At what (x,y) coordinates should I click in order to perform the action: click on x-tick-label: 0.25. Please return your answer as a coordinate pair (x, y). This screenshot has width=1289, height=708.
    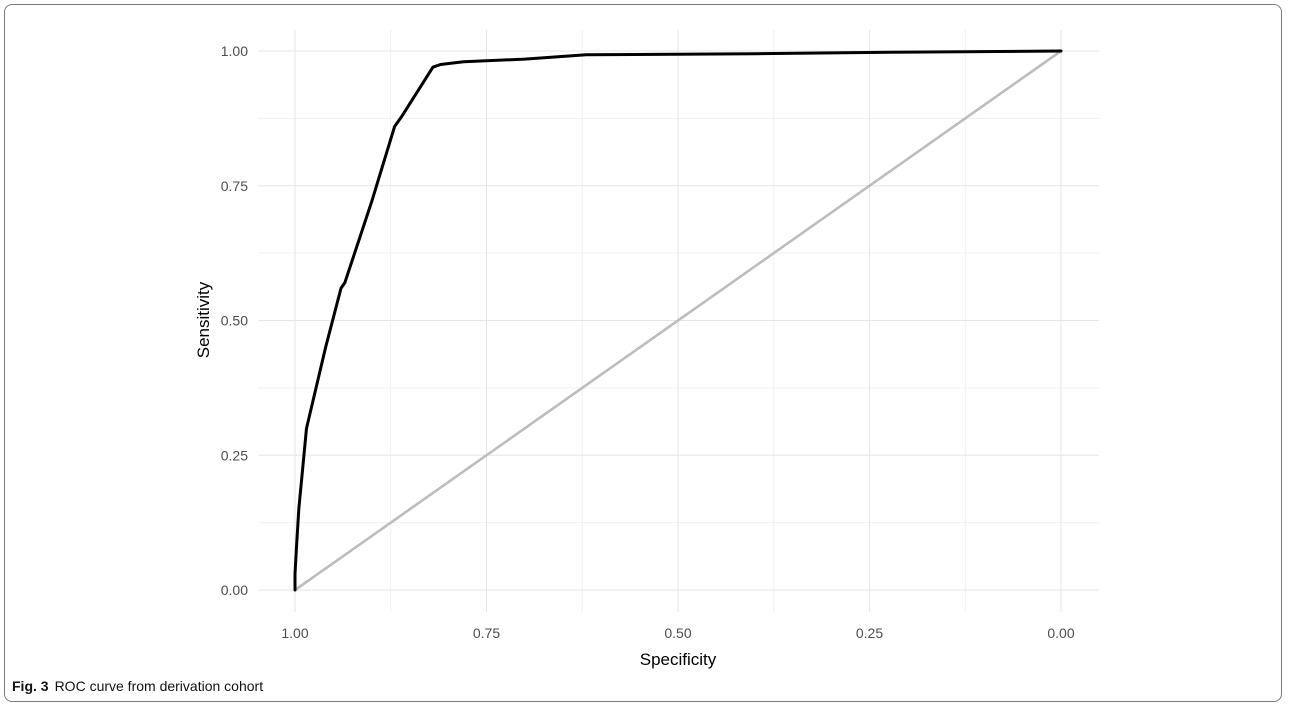
    Looking at the image, I should click on (869, 633).